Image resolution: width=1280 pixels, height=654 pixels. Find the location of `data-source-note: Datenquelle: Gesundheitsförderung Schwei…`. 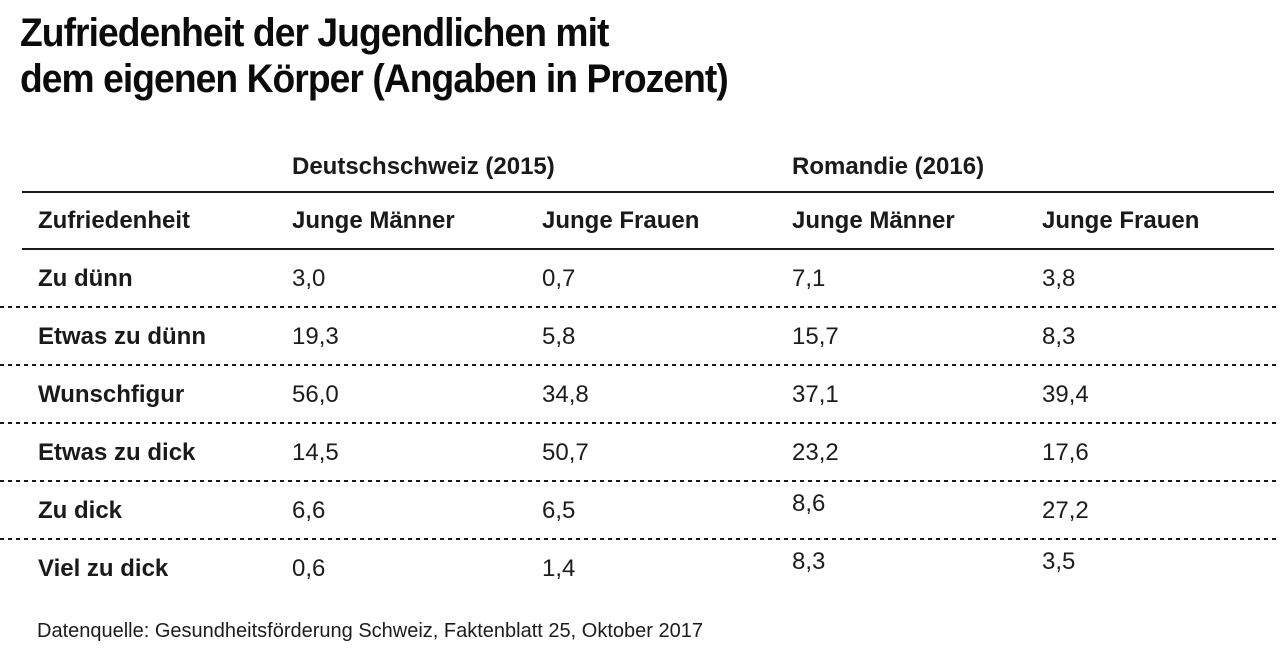

data-source-note: Datenquelle: Gesundheitsförderung Schwei… is located at coordinates (370, 631).